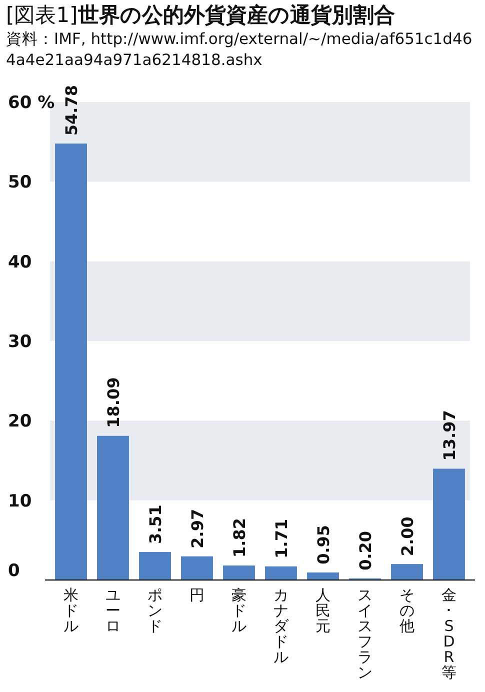 The width and height of the screenshot is (485, 692). What do you see at coordinates (14, 571) in the screenshot?
I see `y-tick-label: 0` at bounding box center [14, 571].